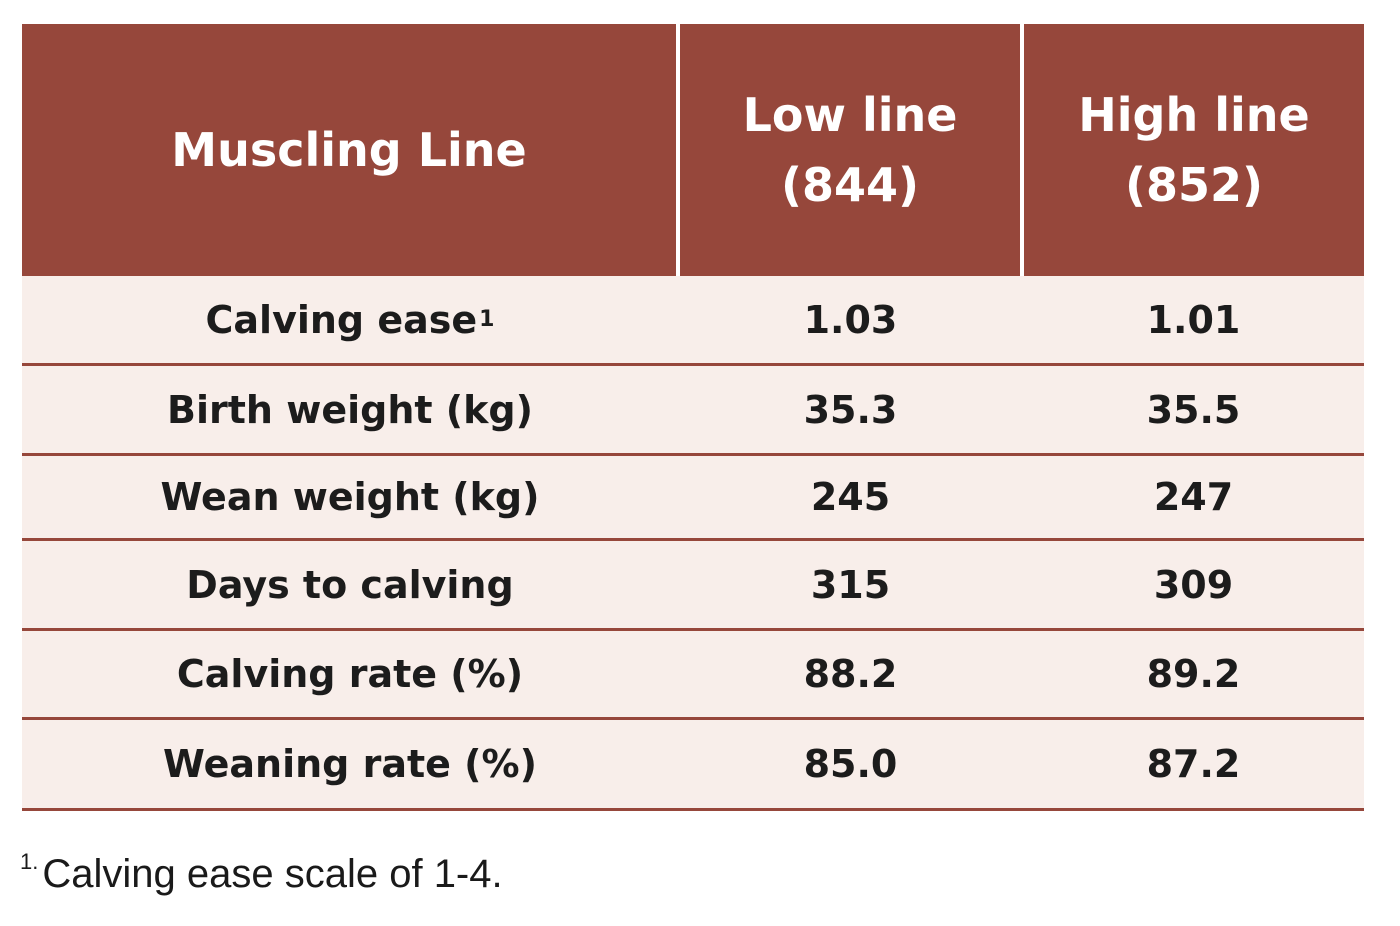 This screenshot has width=1400, height=926. Describe the element at coordinates (693, 411) in the screenshot. I see `table-row: Birth weight (kg) 35.3 35.5` at that location.